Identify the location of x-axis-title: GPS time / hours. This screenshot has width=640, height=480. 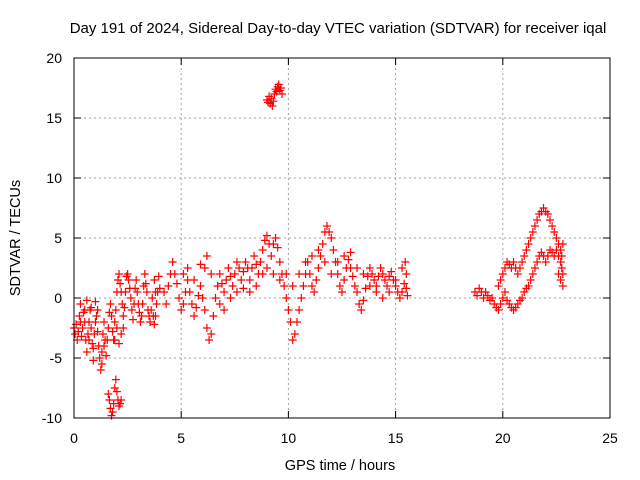
(340, 466).